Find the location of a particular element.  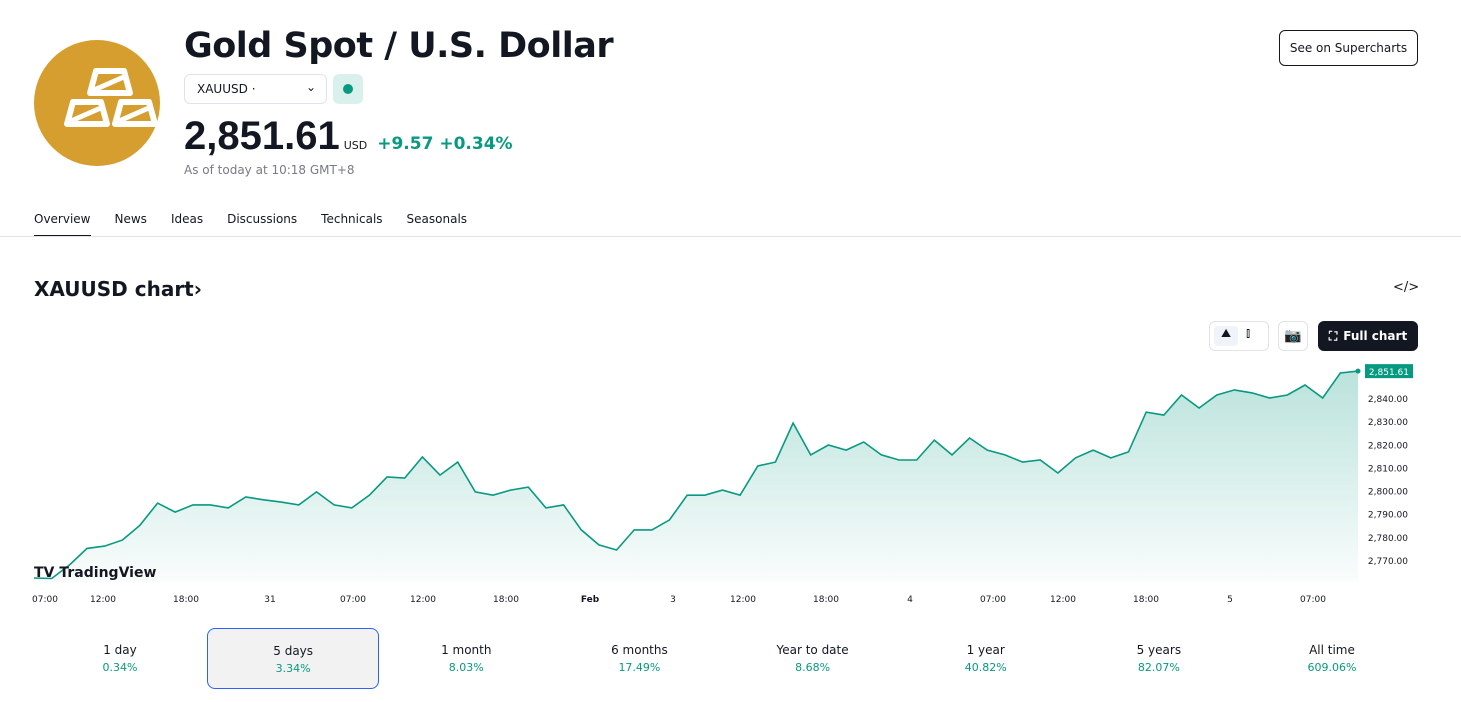

chevron-right-icon: › is located at coordinates (197, 289).